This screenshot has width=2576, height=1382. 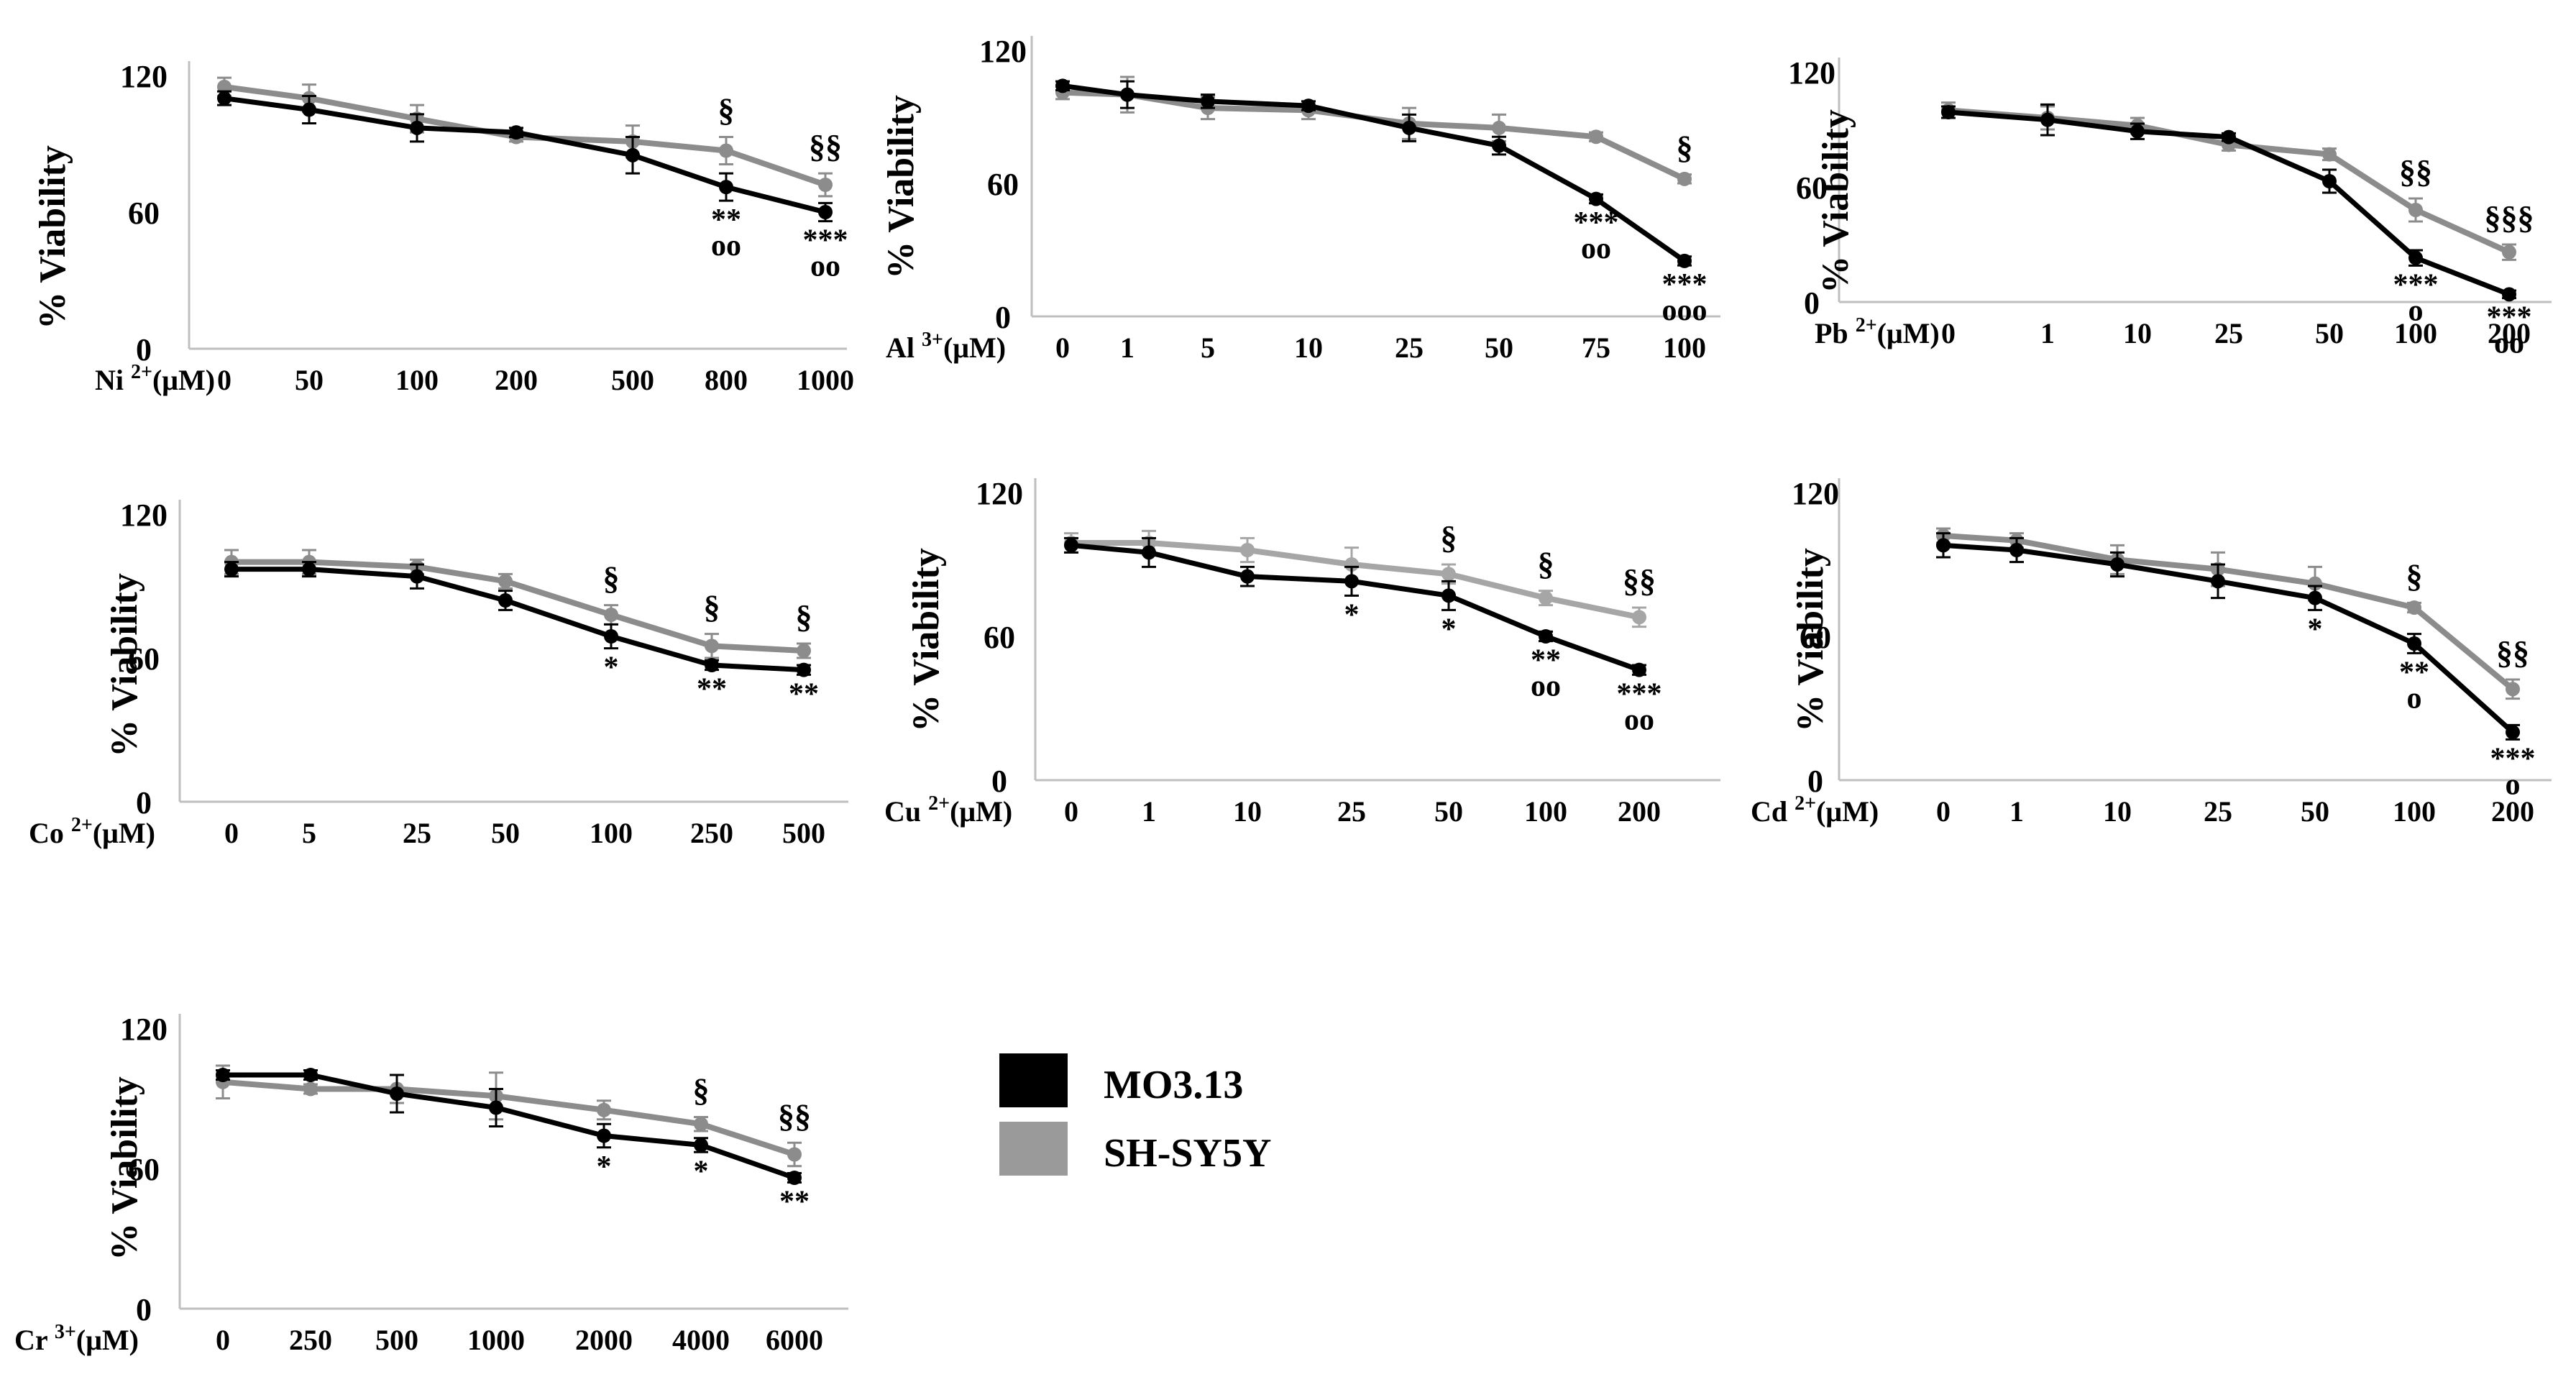 I want to click on x-tick-label: 800, so click(x=726, y=380).